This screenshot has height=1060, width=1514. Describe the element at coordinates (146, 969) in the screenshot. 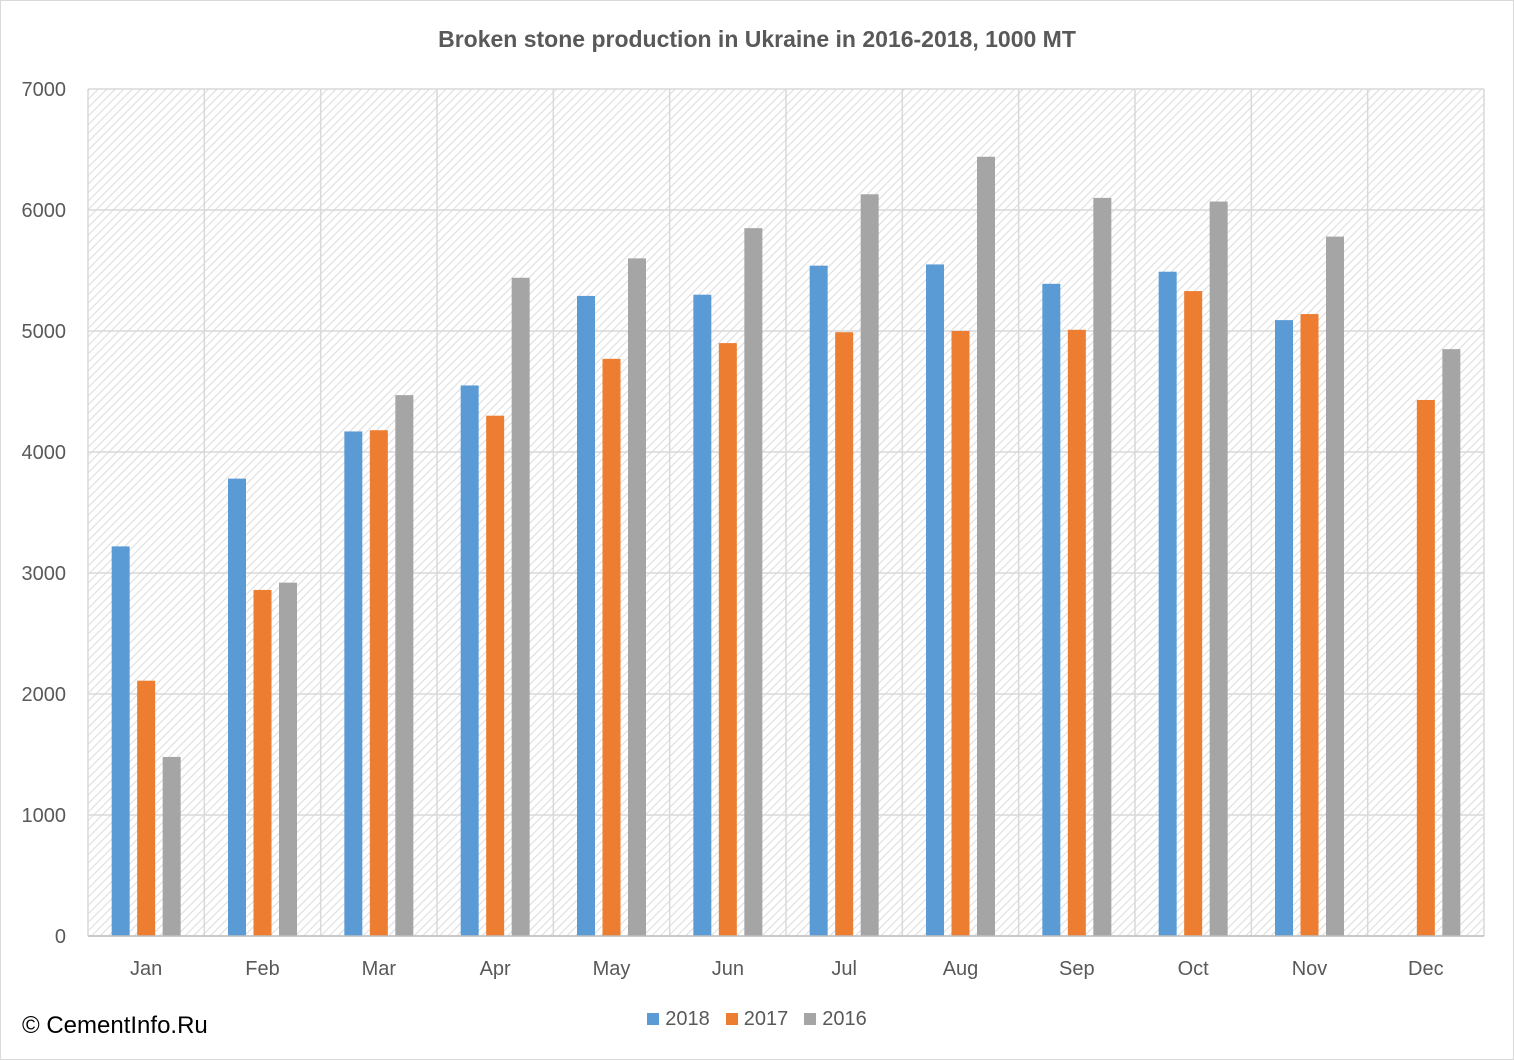

I see `x-tick-label: Jan` at that location.